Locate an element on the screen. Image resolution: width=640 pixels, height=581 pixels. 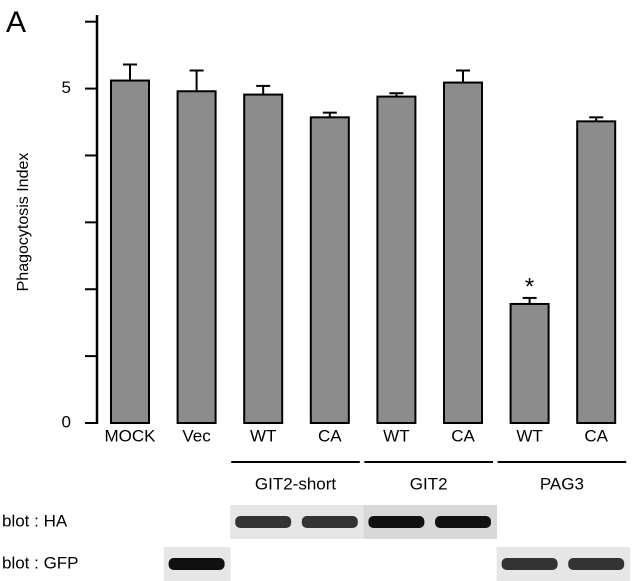
group-label: GIT2 is located at coordinates (429, 483).